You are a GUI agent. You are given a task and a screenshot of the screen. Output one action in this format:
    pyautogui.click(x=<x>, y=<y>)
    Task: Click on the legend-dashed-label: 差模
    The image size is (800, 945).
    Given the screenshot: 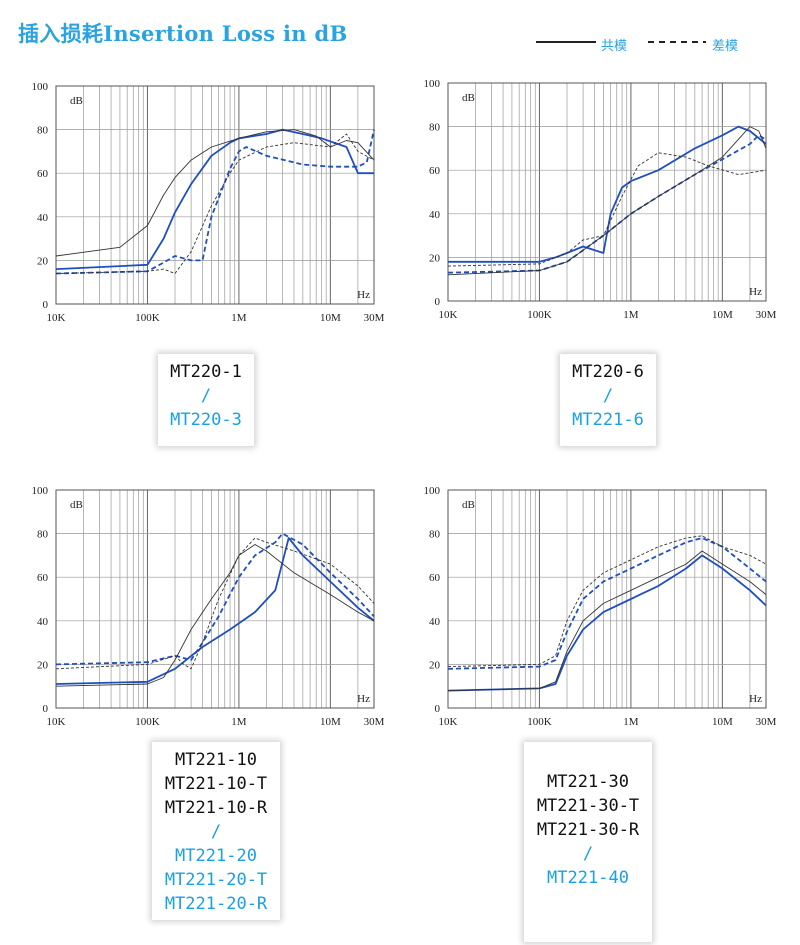 What is the action you would take?
    pyautogui.click(x=725, y=46)
    